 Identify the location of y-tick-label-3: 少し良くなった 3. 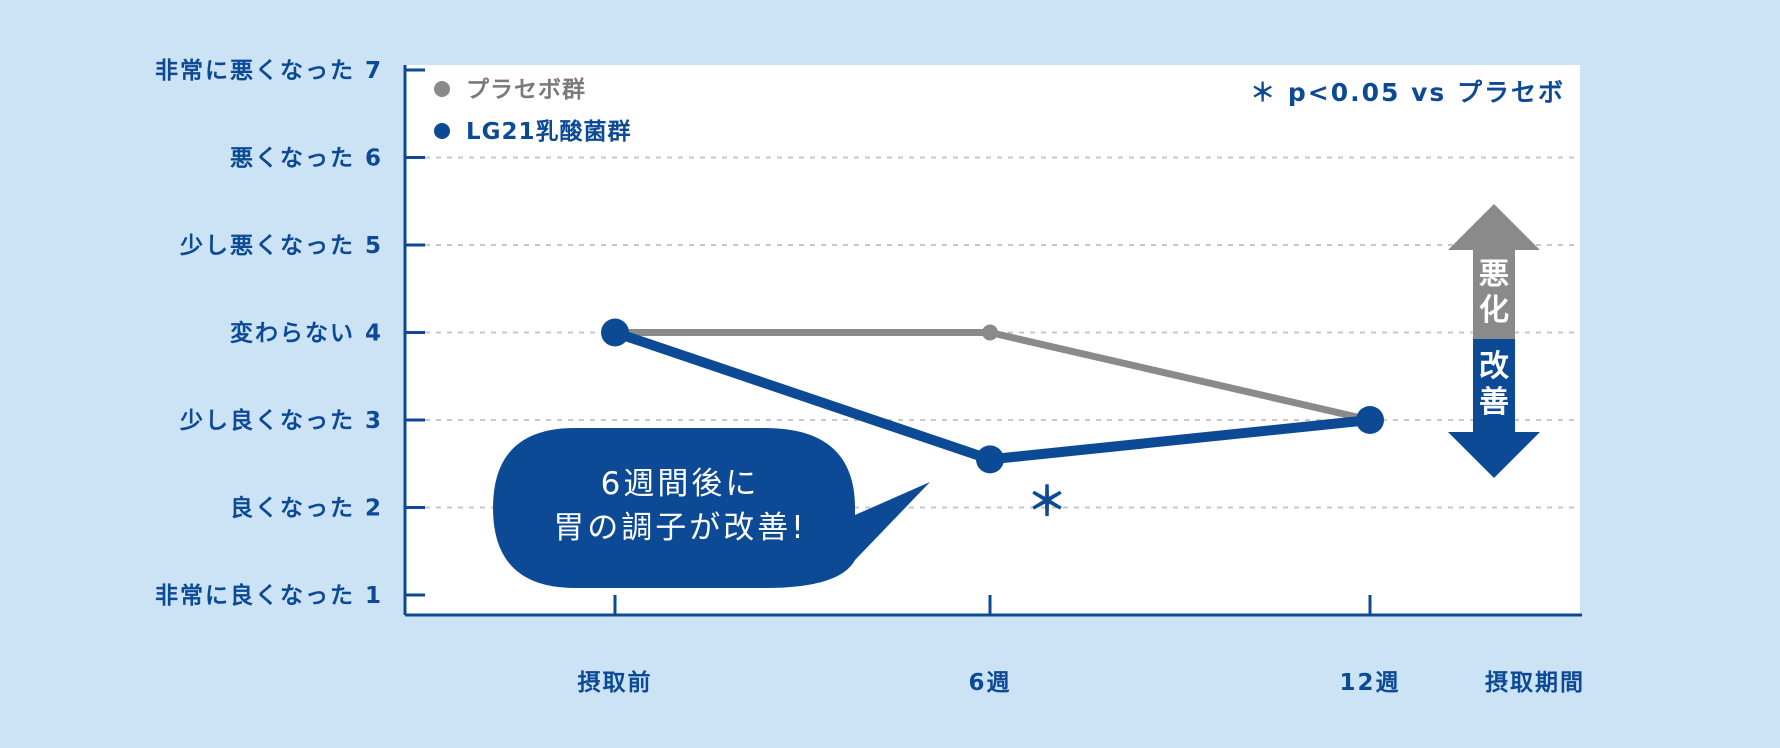
(281, 420).